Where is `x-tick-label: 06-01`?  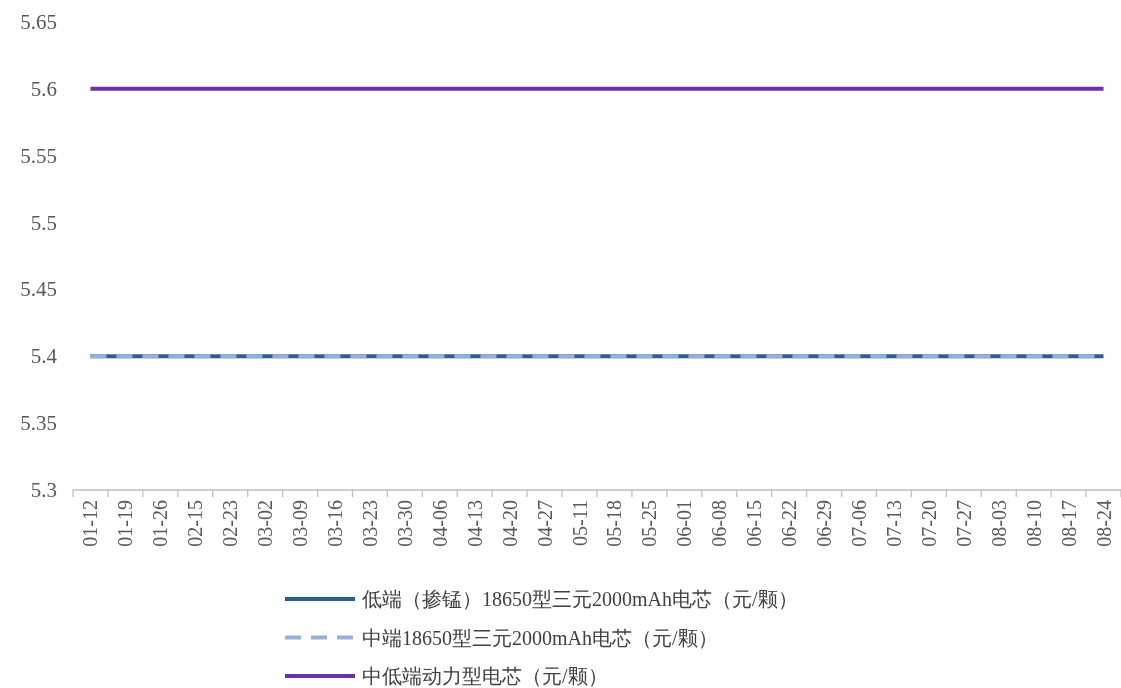
x-tick-label: 06-01 is located at coordinates (684, 523).